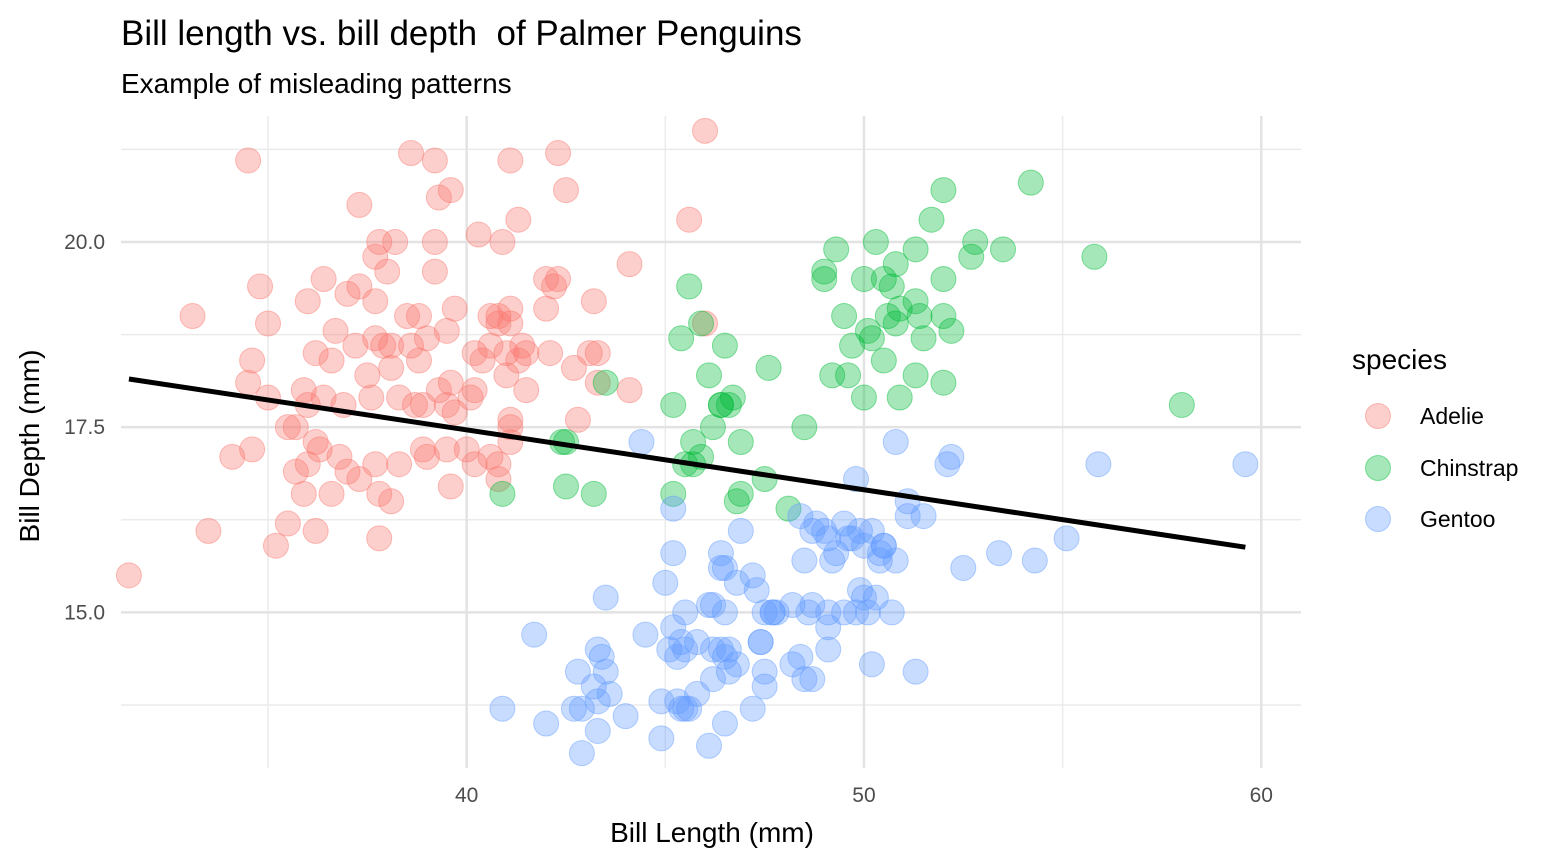 The width and height of the screenshot is (1566, 864). What do you see at coordinates (84, 427) in the screenshot?
I see `y-tick-label: 17.5` at bounding box center [84, 427].